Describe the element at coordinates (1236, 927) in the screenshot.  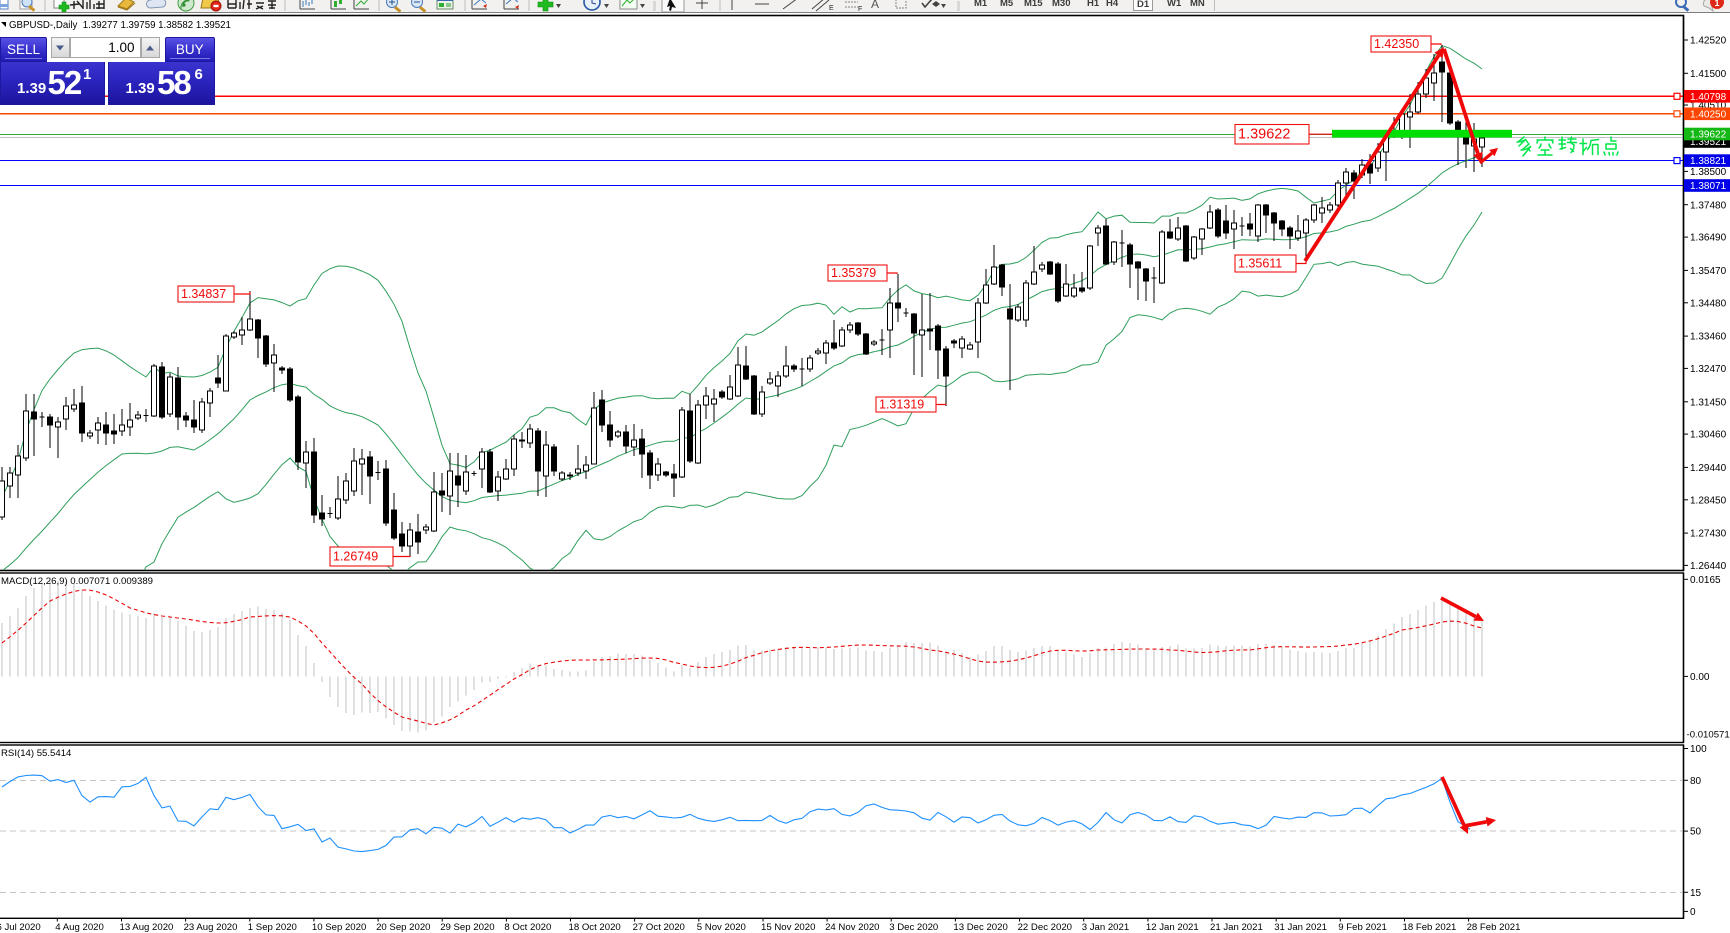
I see `svg-text: 21 Jan 2021` at that location.